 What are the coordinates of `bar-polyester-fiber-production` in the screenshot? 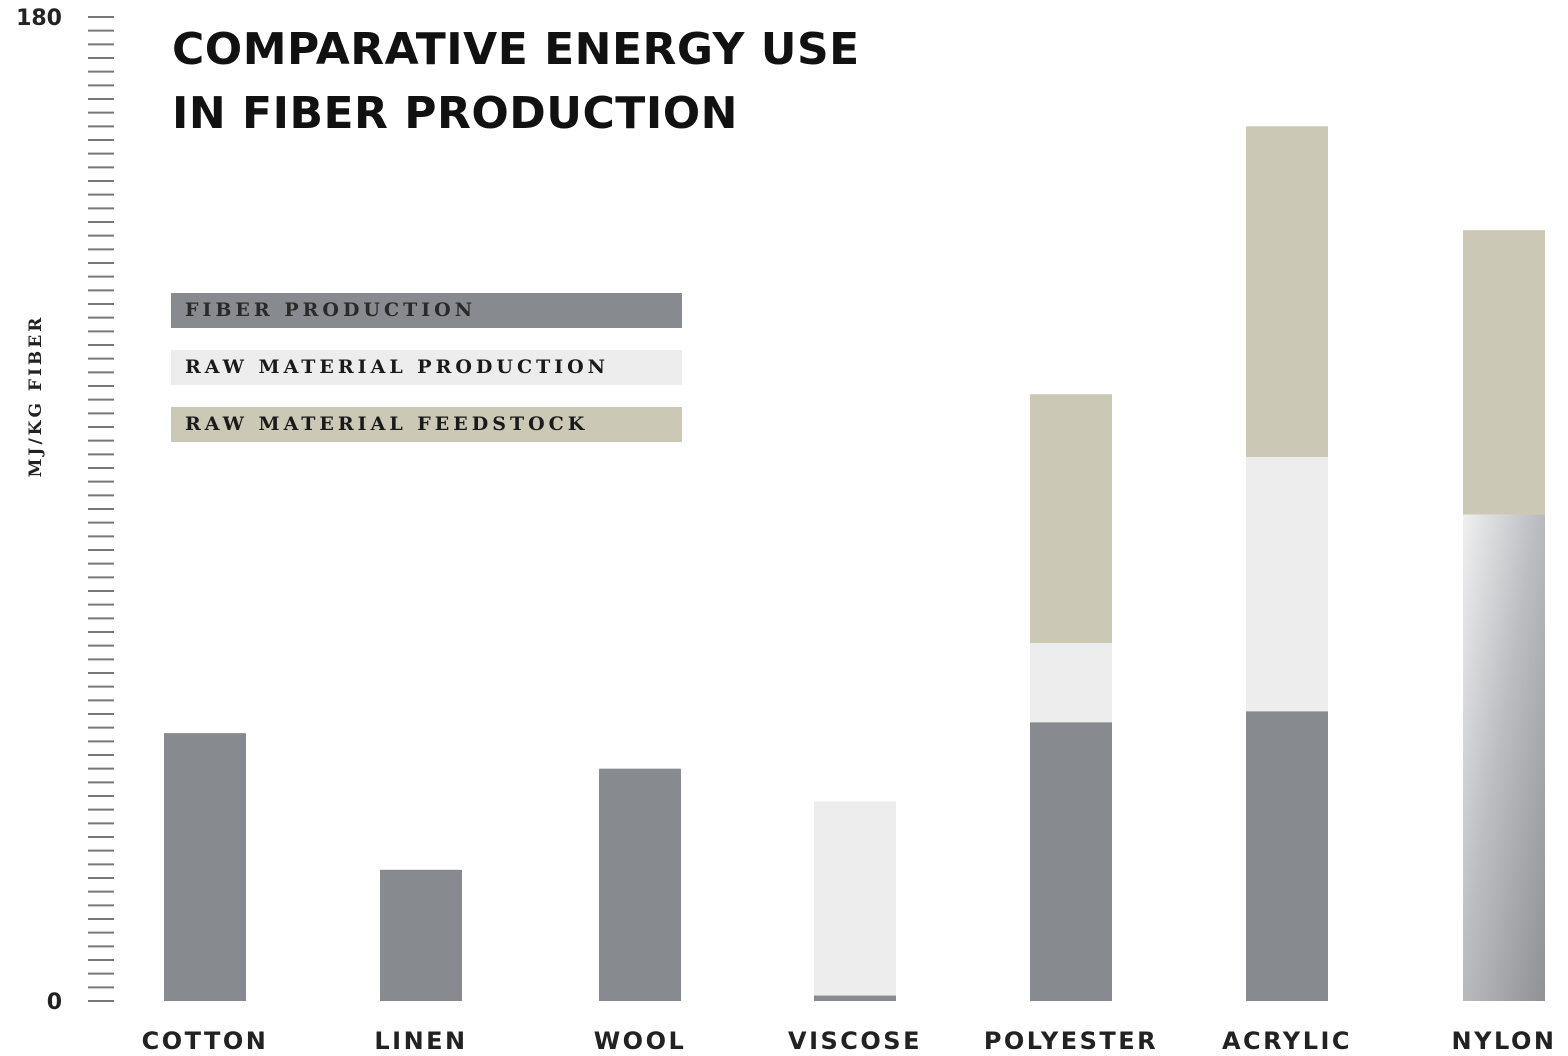 It's located at (1071, 861).